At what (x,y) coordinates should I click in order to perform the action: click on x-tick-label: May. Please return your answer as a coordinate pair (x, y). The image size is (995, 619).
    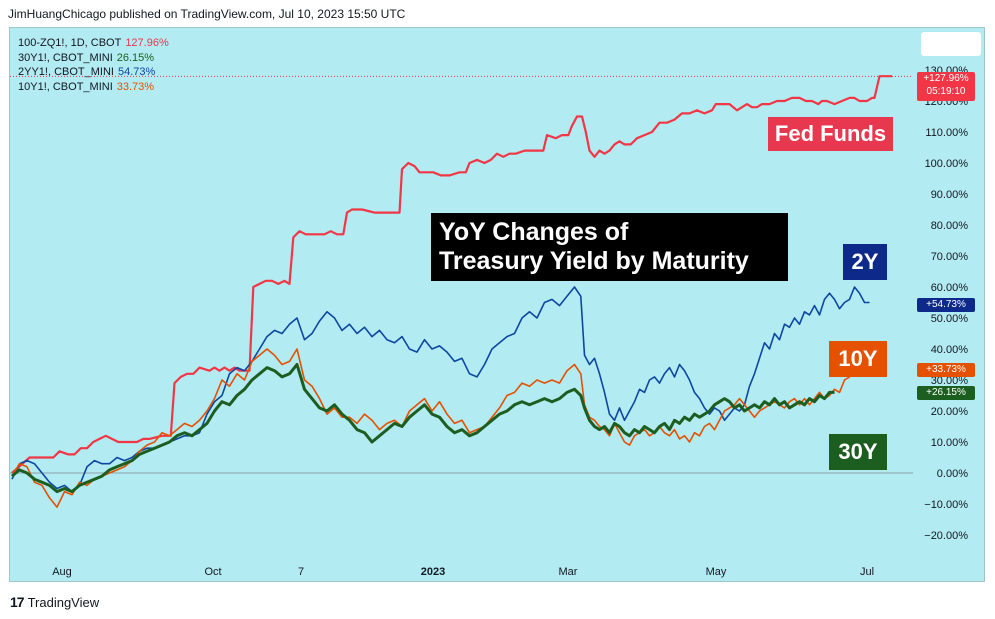
    Looking at the image, I should click on (716, 572).